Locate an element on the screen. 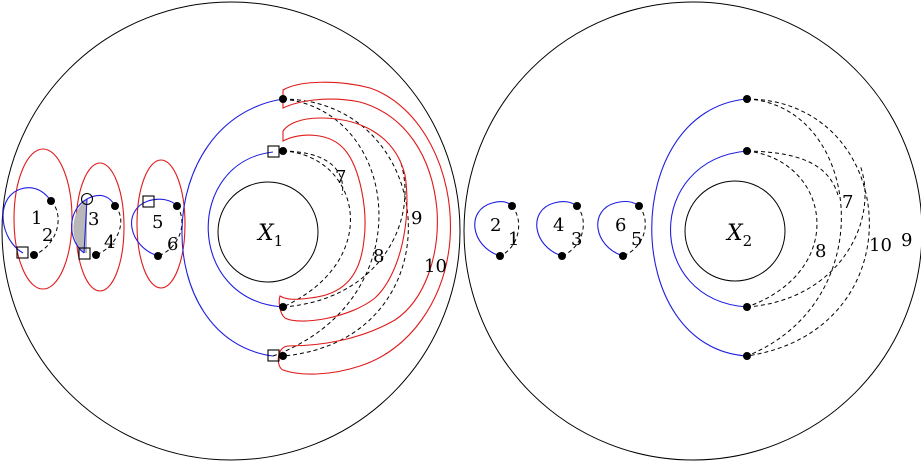 Image resolution: width=921 pixels, height=464 pixels. vertex-x1-bottom-inner is located at coordinates (283, 307).